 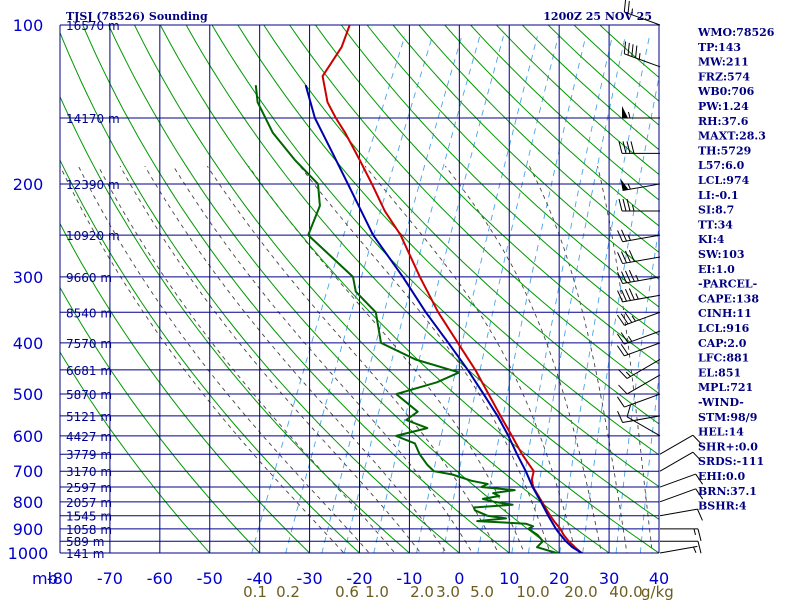 I want to click on height-label: 14170 m, so click(x=93, y=119).